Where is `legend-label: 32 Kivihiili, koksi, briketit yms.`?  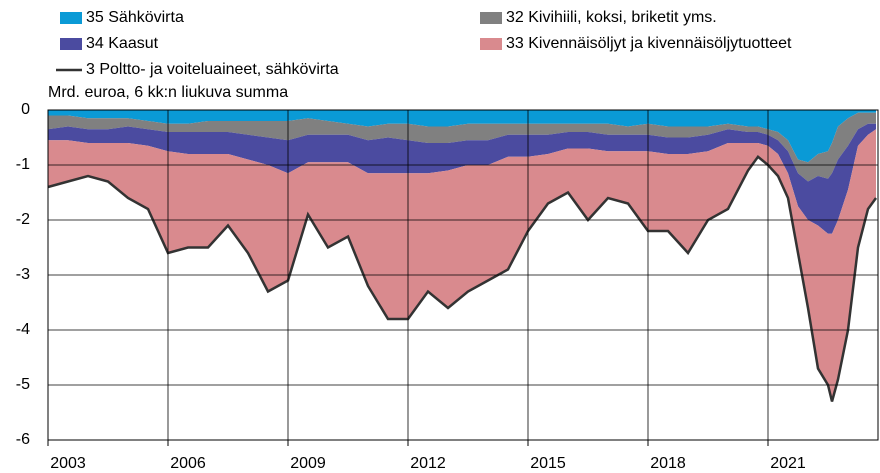
legend-label: 32 Kivihiili, koksi, briketit yms. is located at coordinates (611, 17).